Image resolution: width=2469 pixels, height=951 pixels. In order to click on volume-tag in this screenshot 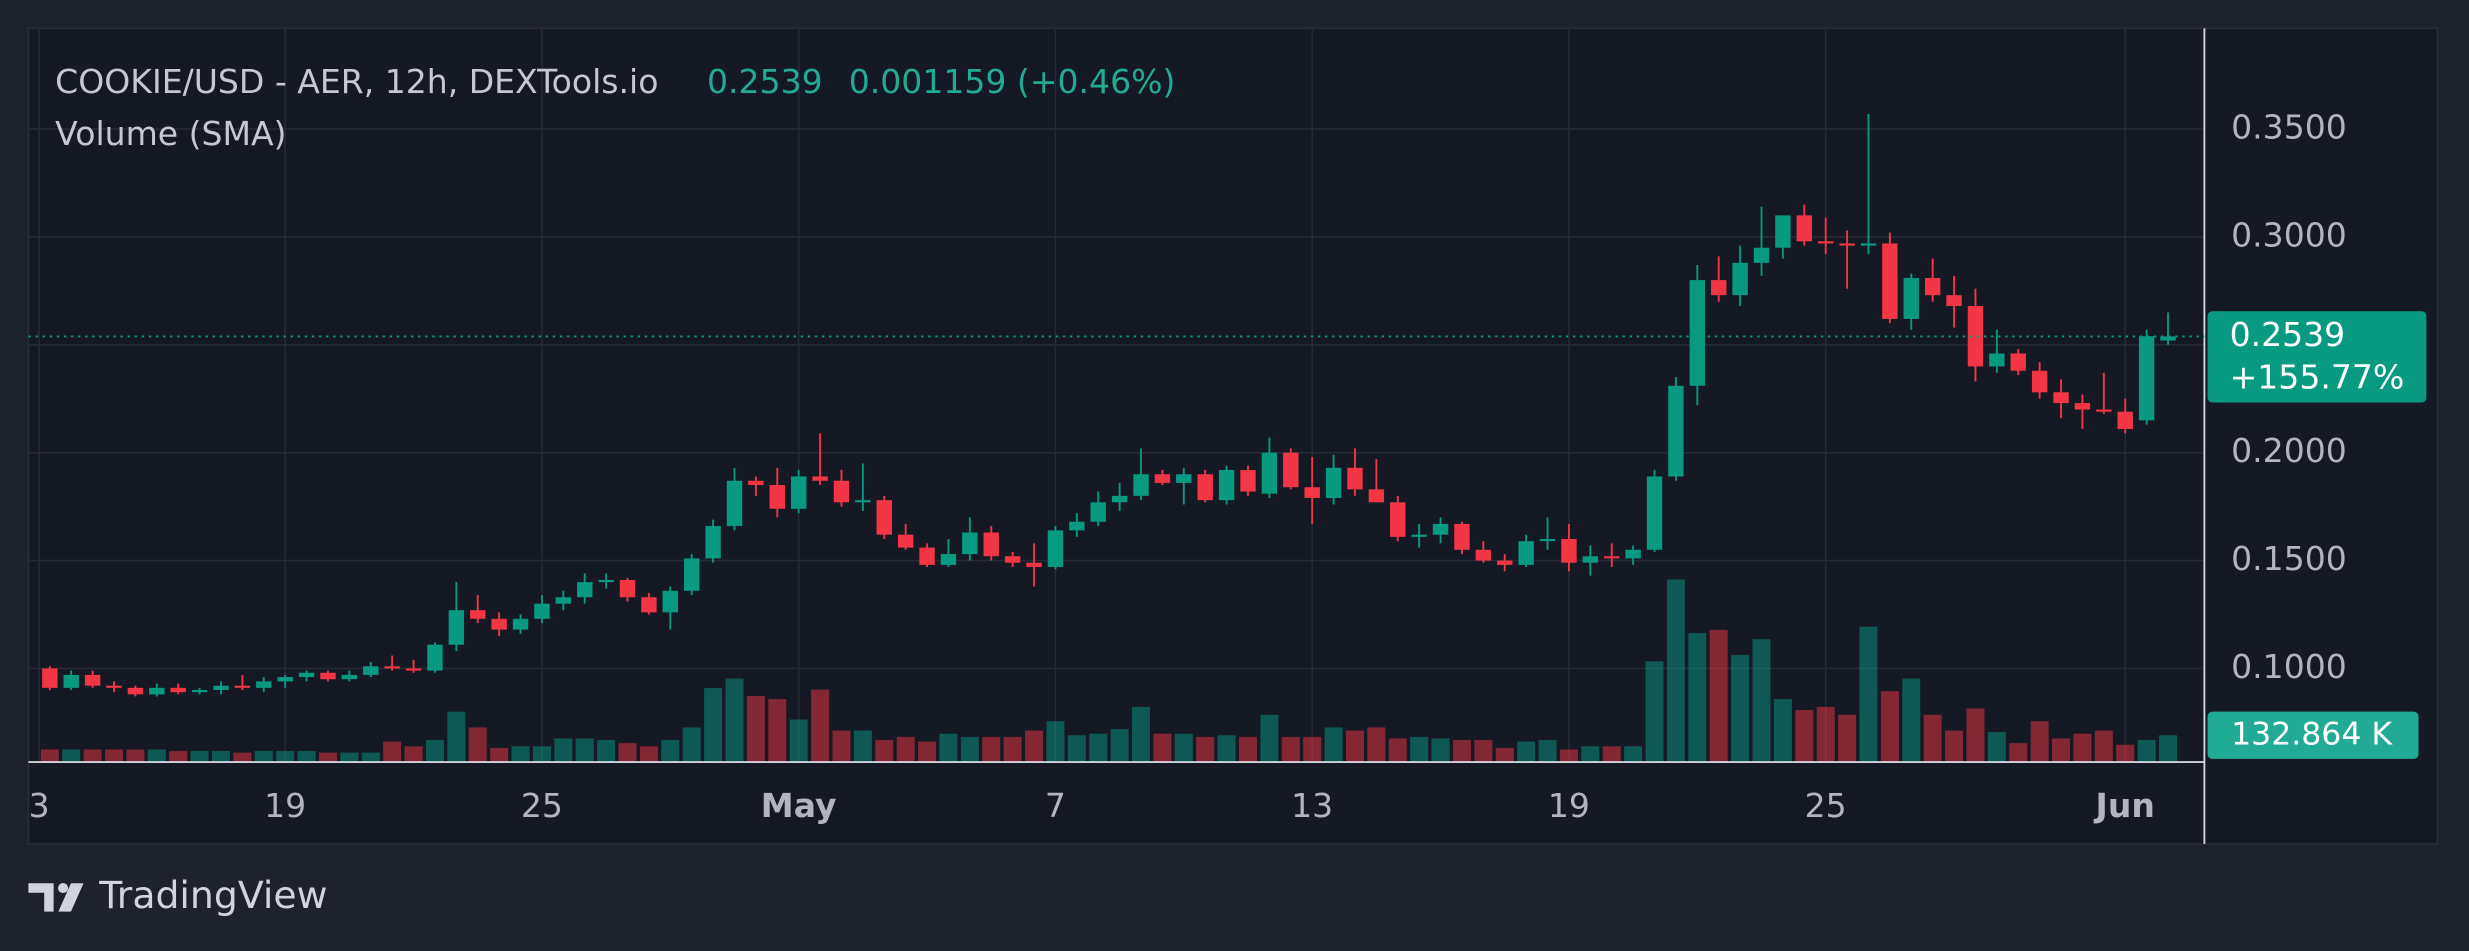, I will do `click(2313, 735)`.